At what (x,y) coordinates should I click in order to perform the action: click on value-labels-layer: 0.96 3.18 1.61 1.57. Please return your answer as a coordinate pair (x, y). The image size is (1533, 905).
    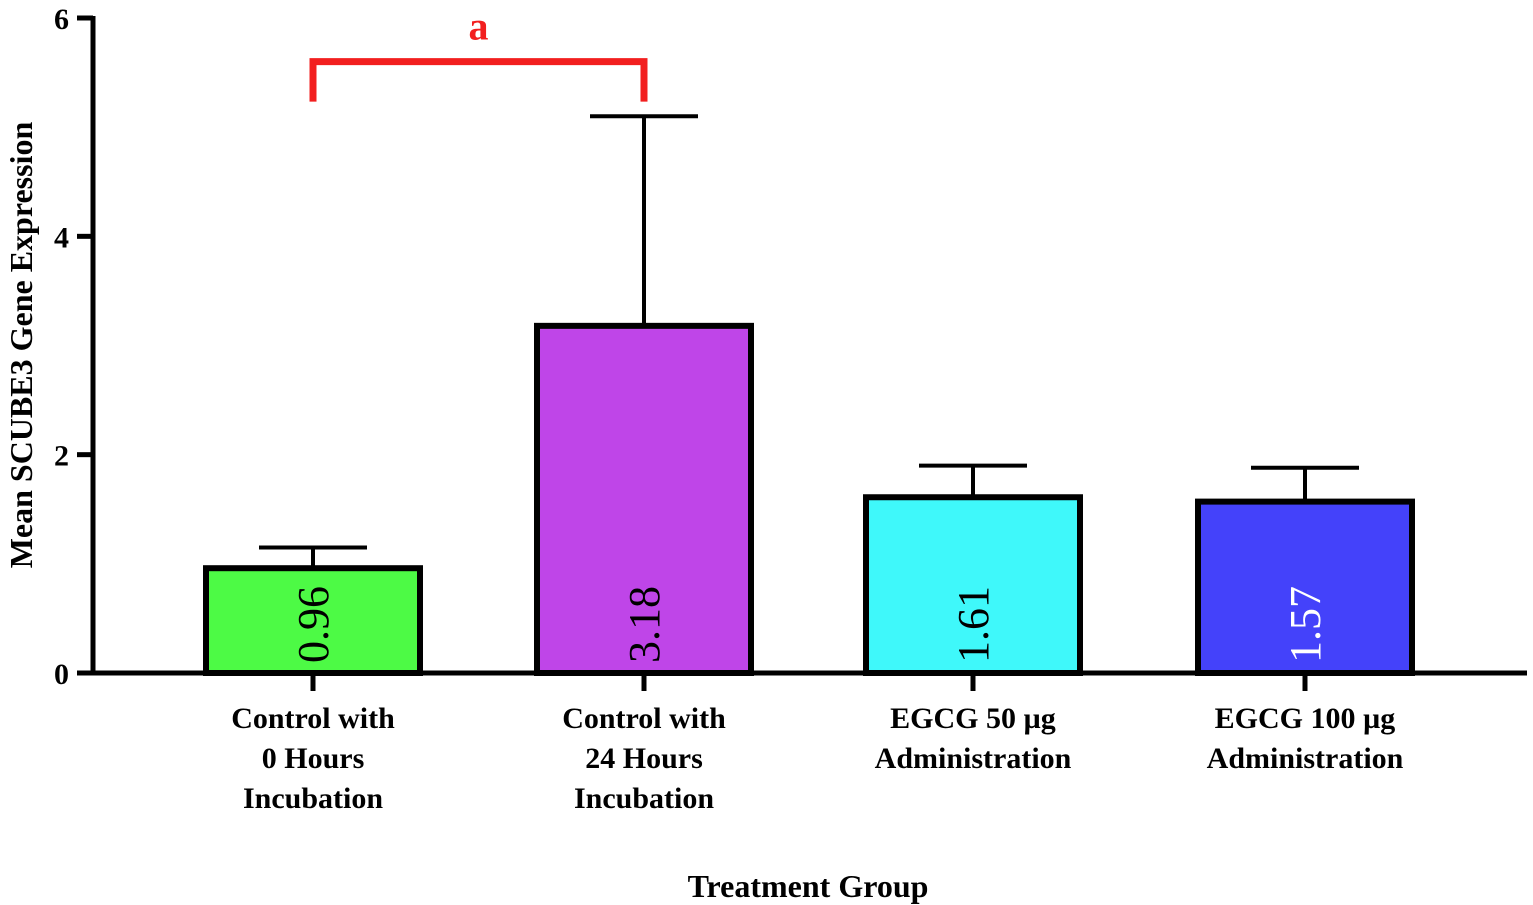
    Looking at the image, I should click on (809, 624).